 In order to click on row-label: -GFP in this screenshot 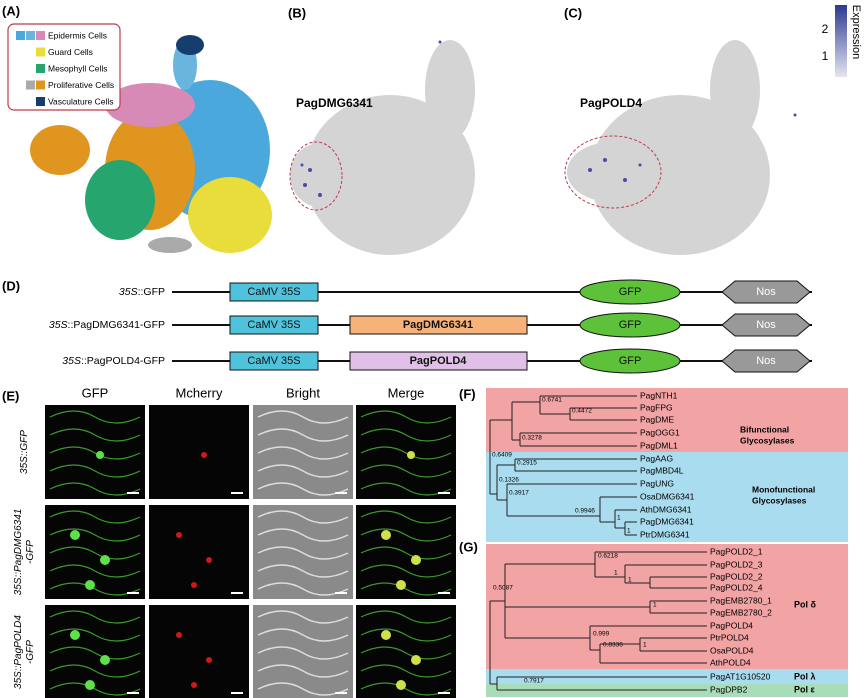, I will do `click(30, 552)`.